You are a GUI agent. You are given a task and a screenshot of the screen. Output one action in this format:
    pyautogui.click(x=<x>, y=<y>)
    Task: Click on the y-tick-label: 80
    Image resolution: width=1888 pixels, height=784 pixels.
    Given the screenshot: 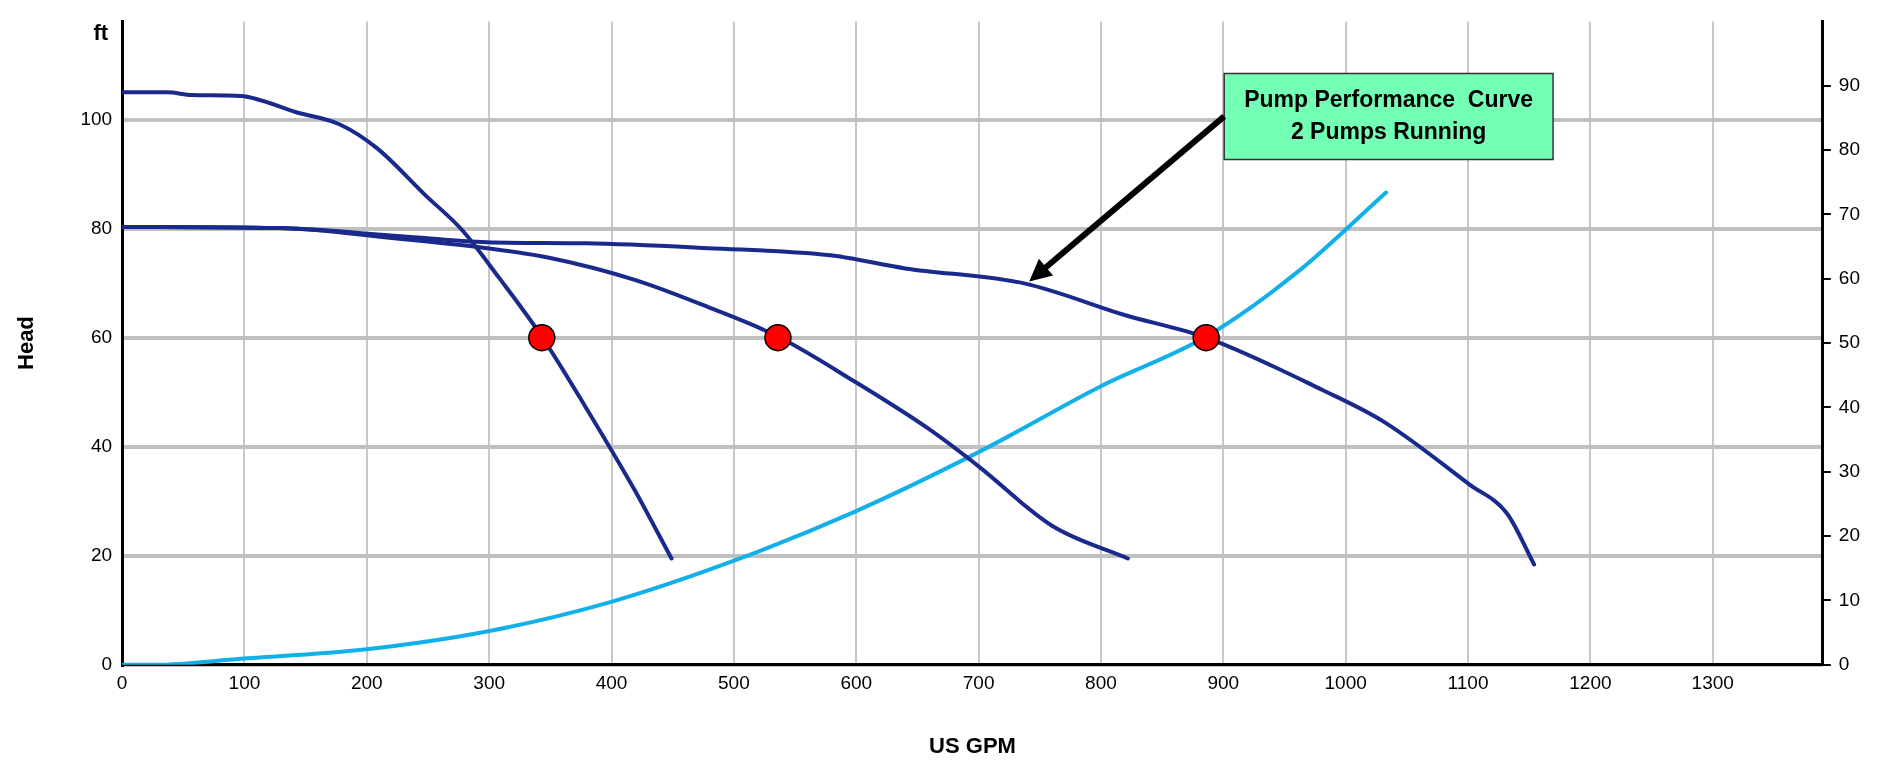 What is the action you would take?
    pyautogui.click(x=101, y=227)
    